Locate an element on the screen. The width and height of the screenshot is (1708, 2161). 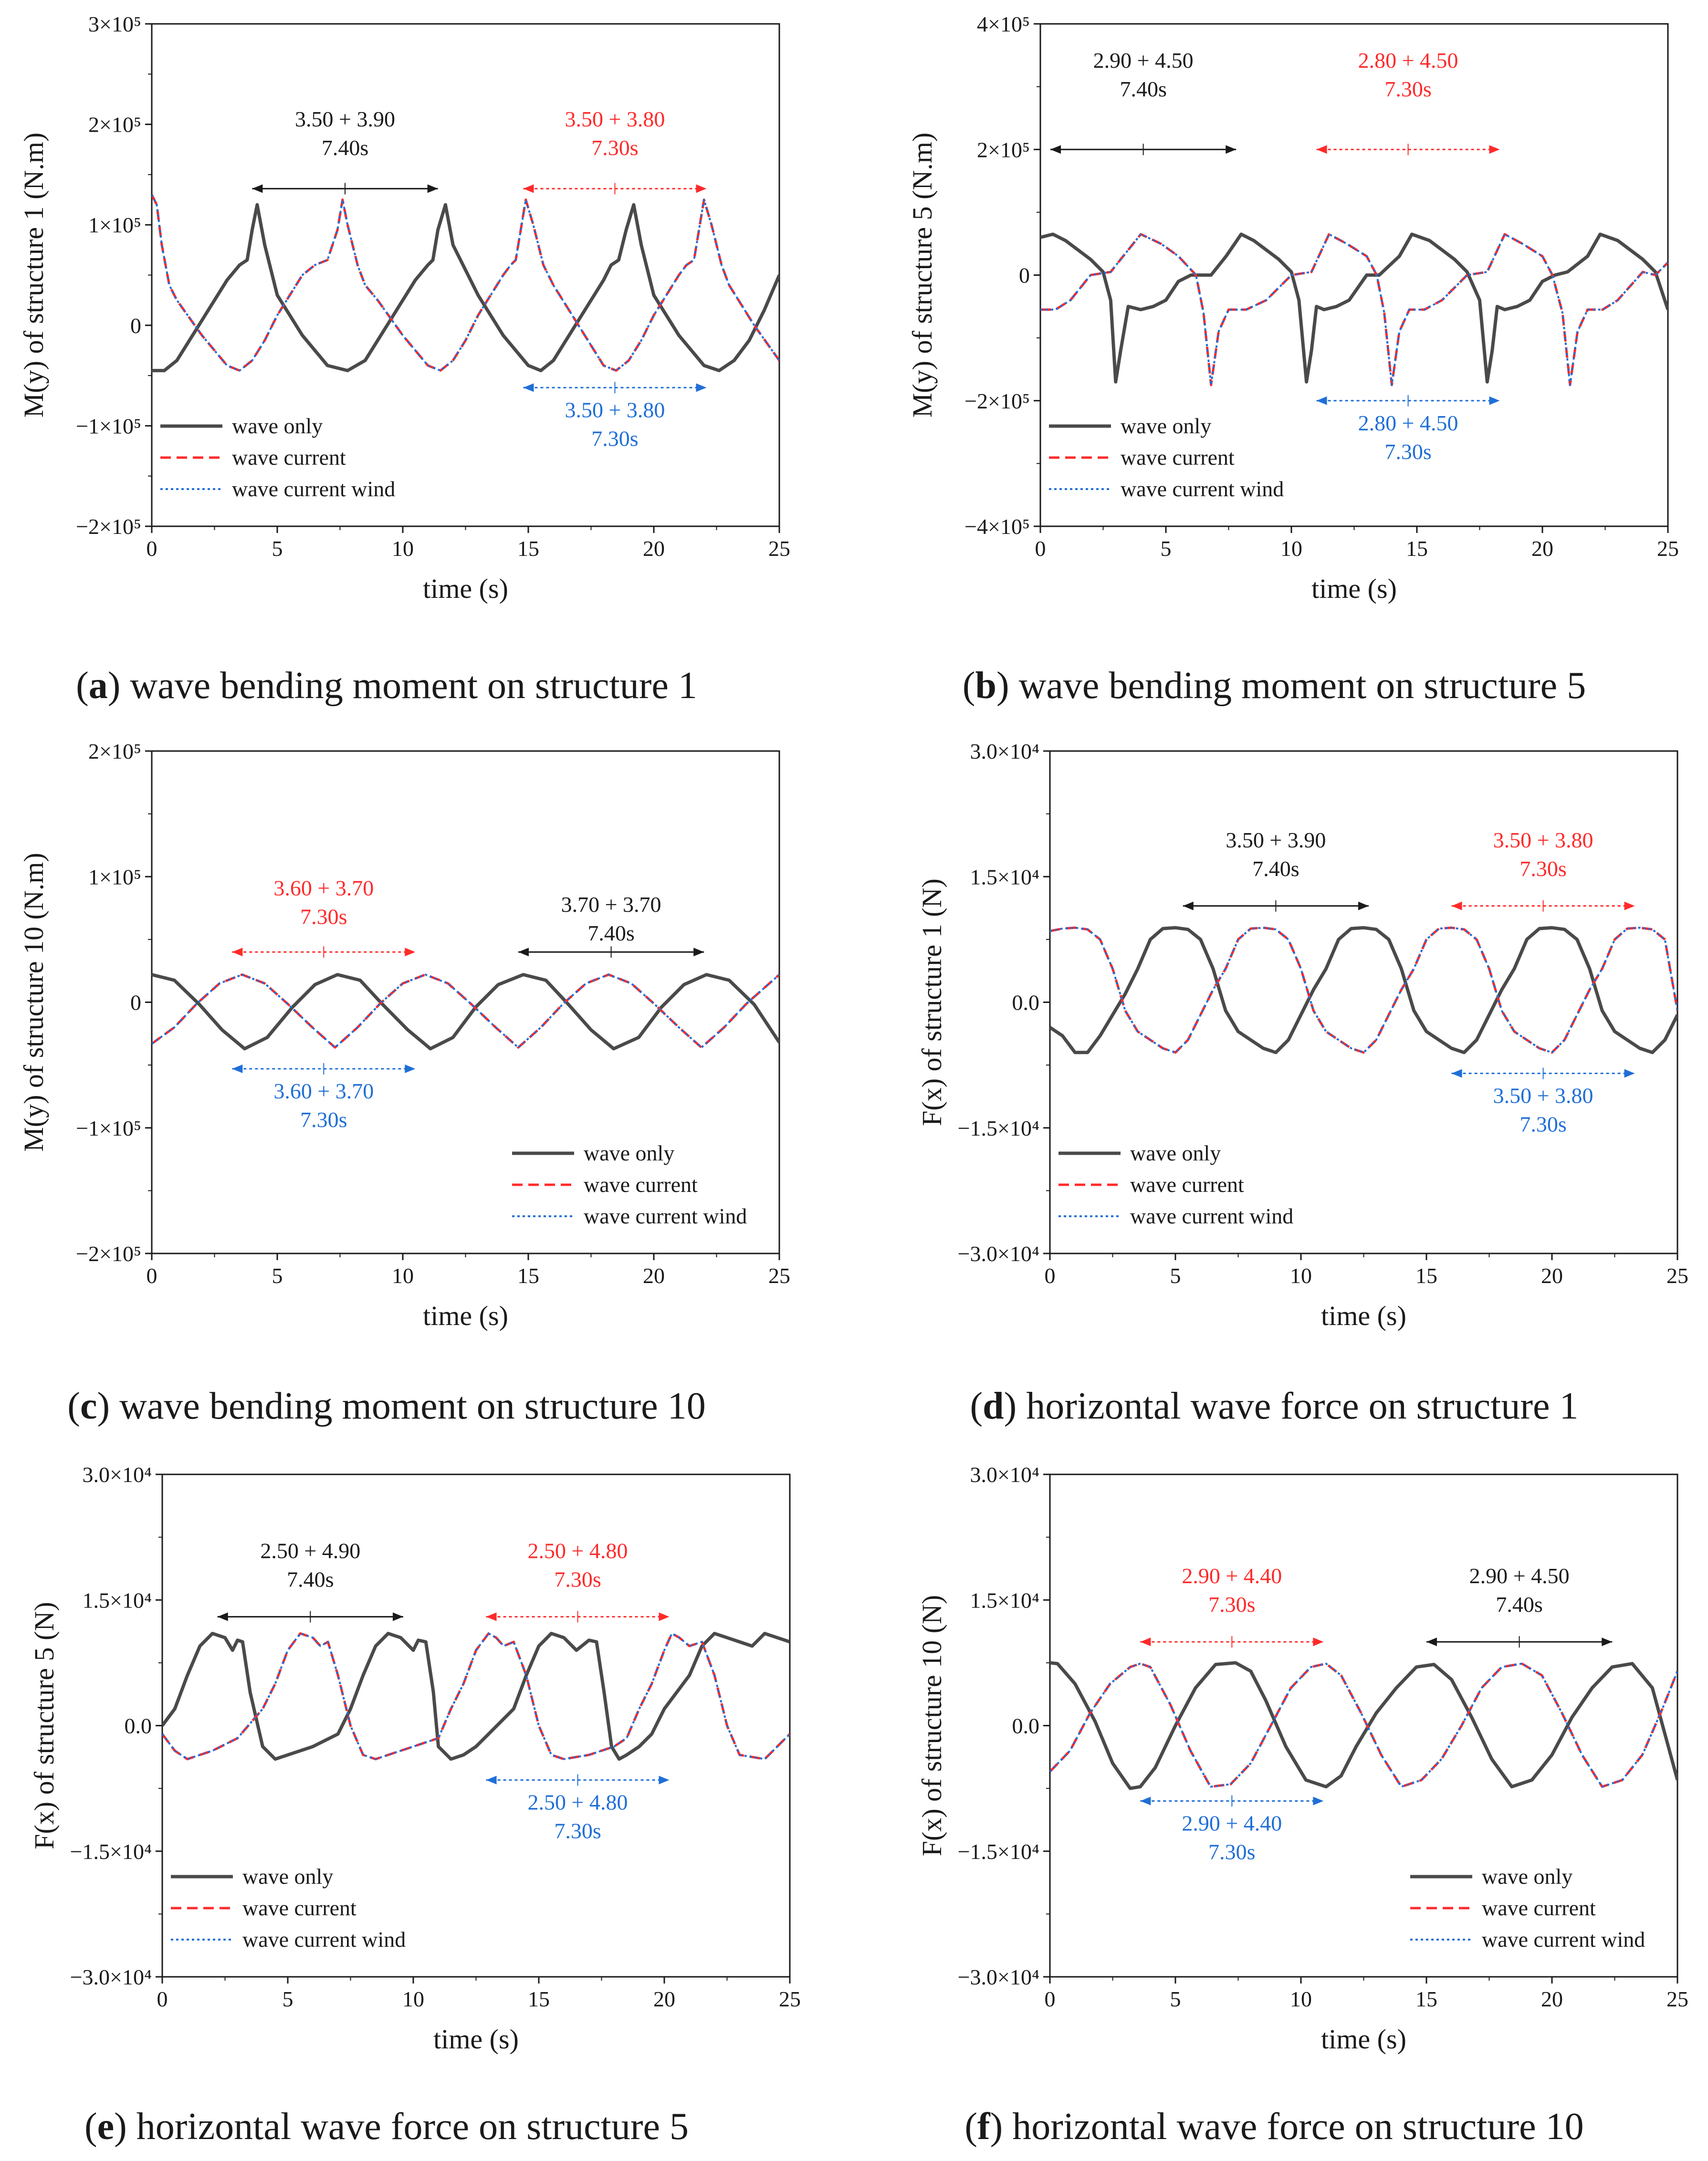
y-tick-label: 0.0 is located at coordinates (1026, 1726).